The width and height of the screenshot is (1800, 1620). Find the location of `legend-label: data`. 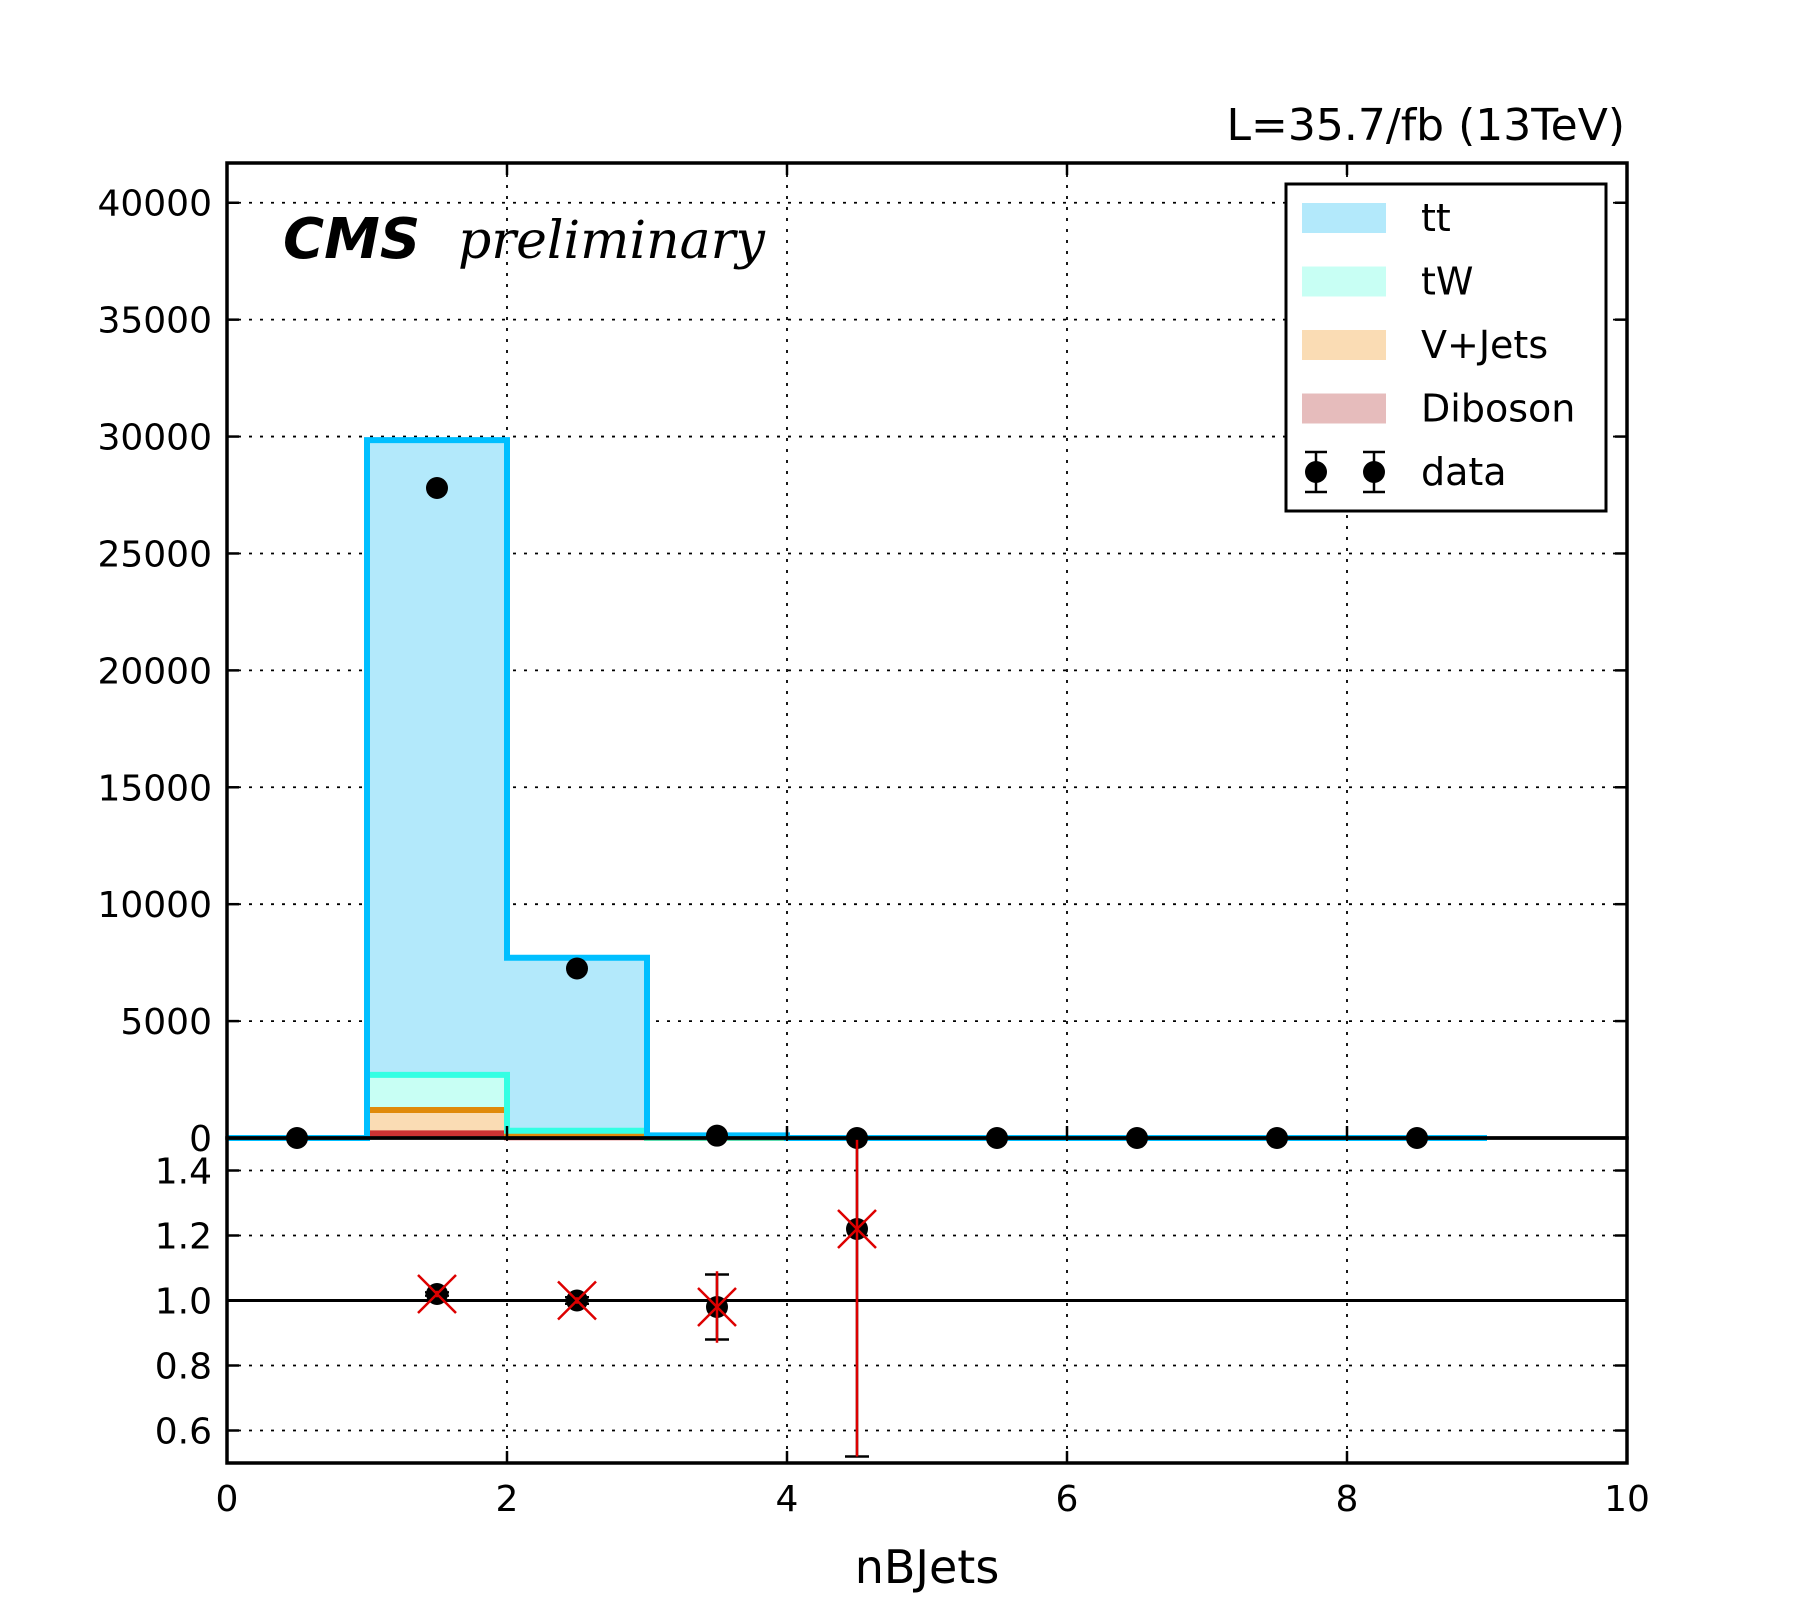

legend-label: data is located at coordinates (1464, 472).